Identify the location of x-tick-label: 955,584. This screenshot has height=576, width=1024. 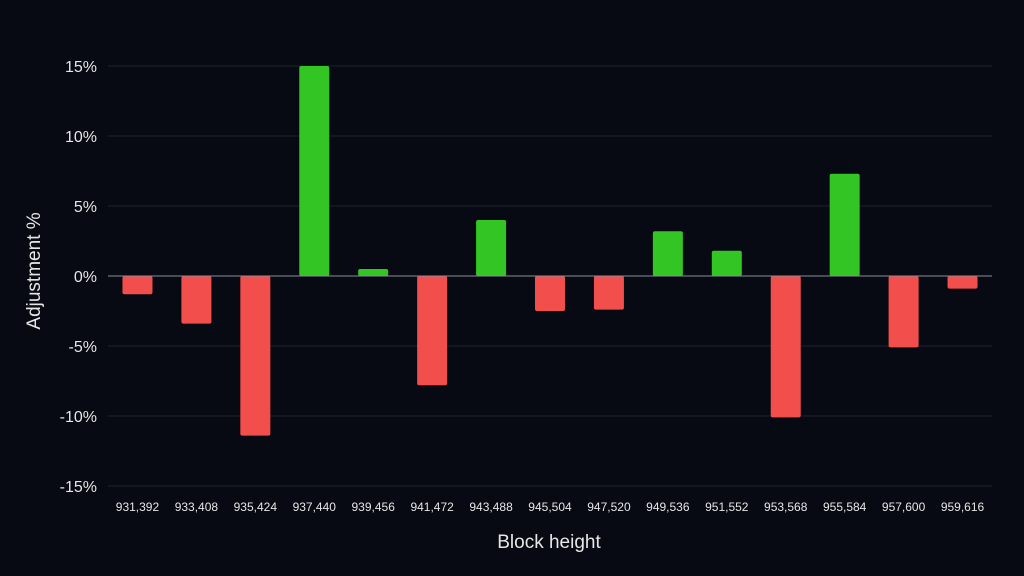
(845, 507).